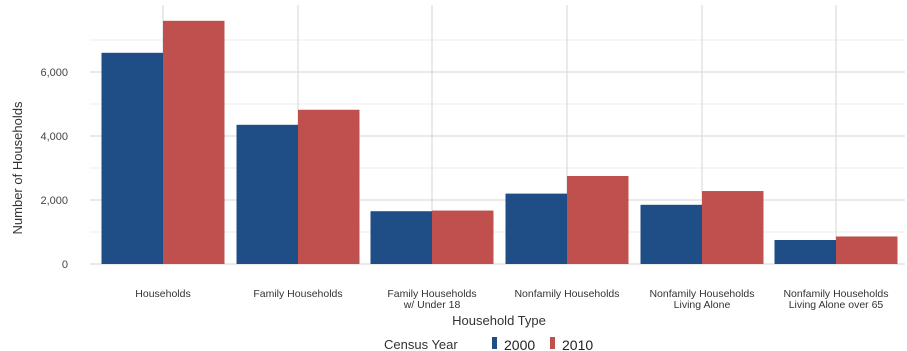  What do you see at coordinates (54, 73) in the screenshot?
I see `y-tick-label: 6,000` at bounding box center [54, 73].